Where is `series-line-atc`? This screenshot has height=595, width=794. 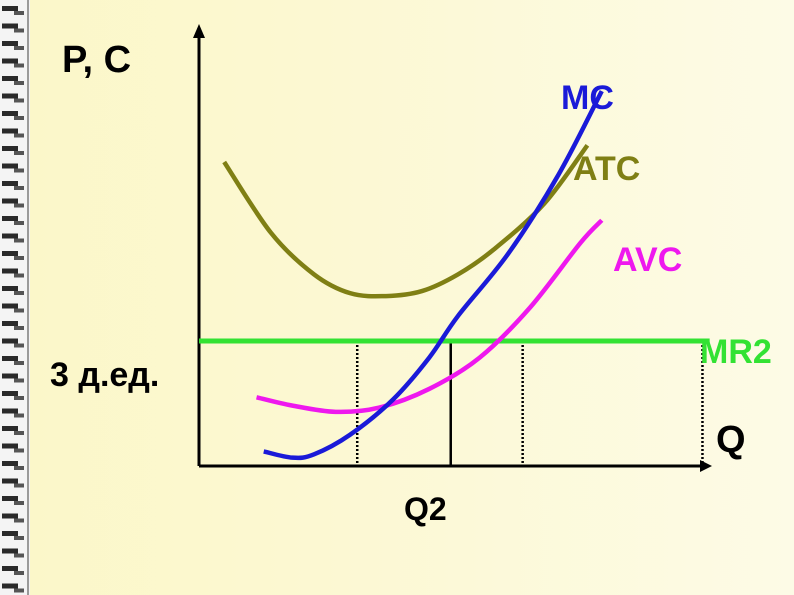 series-line-atc is located at coordinates (406, 221).